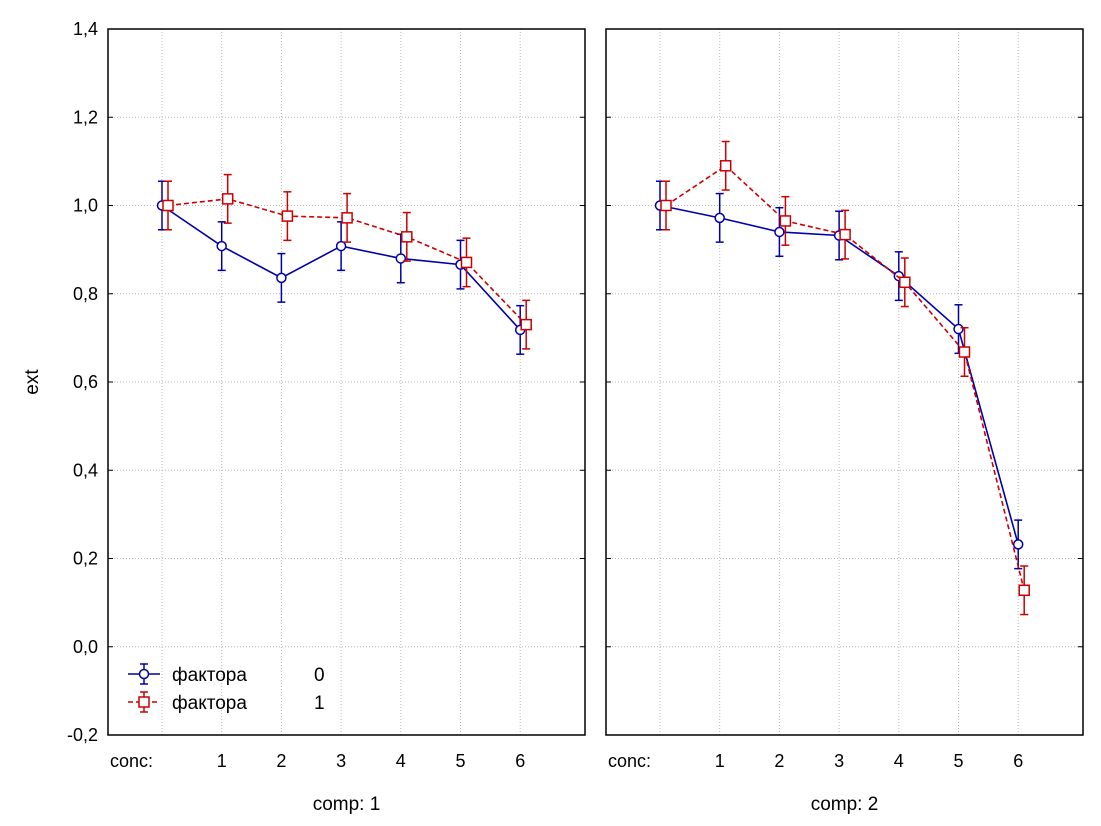 The image size is (1101, 826). What do you see at coordinates (226, 688) in the screenshot?
I see `legend: фактора 0 фактора 1` at bounding box center [226, 688].